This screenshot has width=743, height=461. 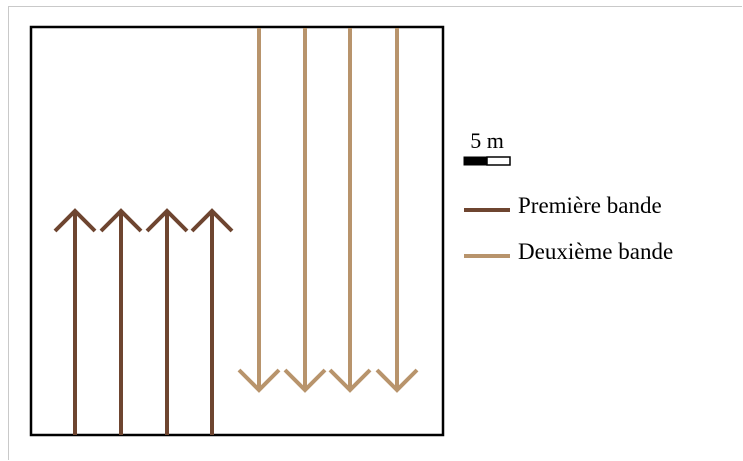 What do you see at coordinates (487, 140) in the screenshot?
I see `scale-bar-label: 5 m` at bounding box center [487, 140].